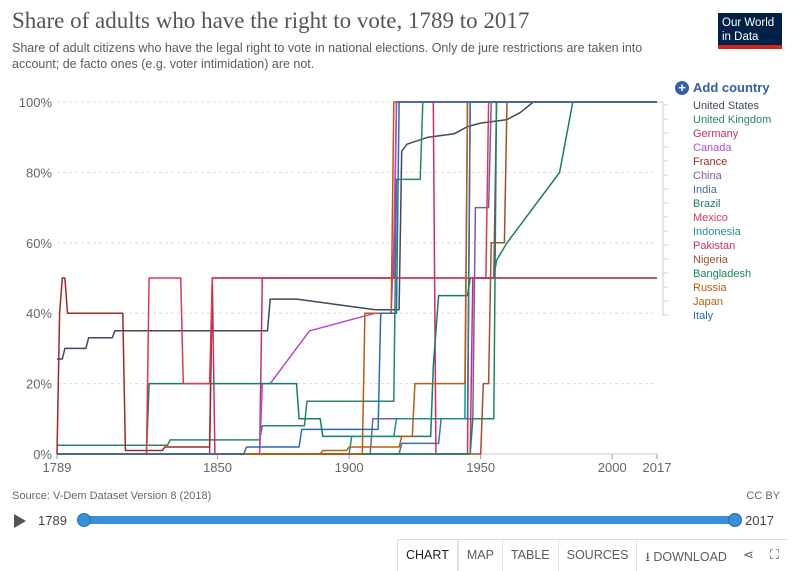 This screenshot has height=571, width=793. Describe the element at coordinates (349, 467) in the screenshot. I see `x-tick-label: 1900` at that location.